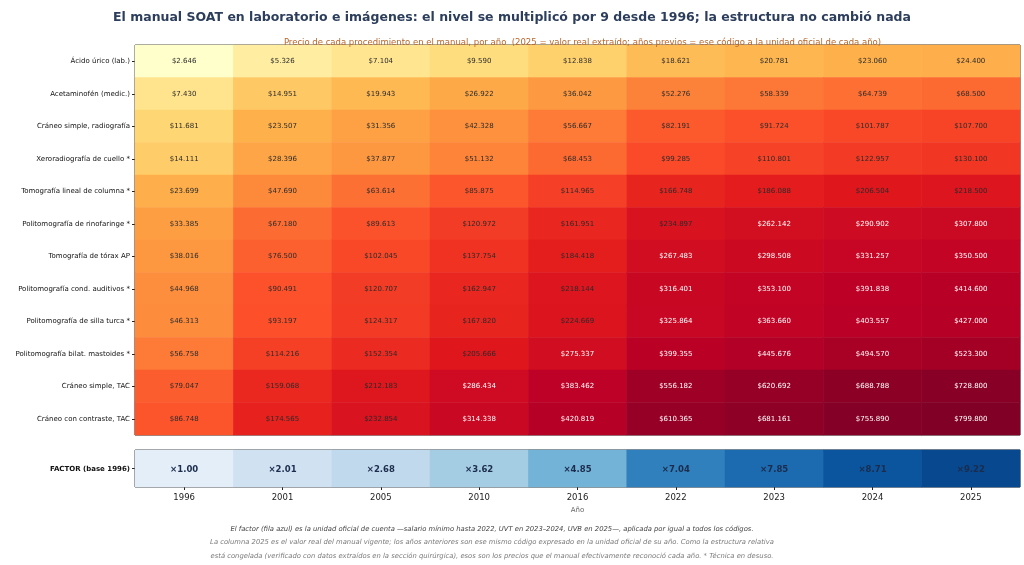  Describe the element at coordinates (512, 16) in the screenshot. I see `chart-title: El manual SOAT en laboratorio e imágenes: el nivel se multiplicó por 9 desde 1996; la estructura no cambió nada` at that location.